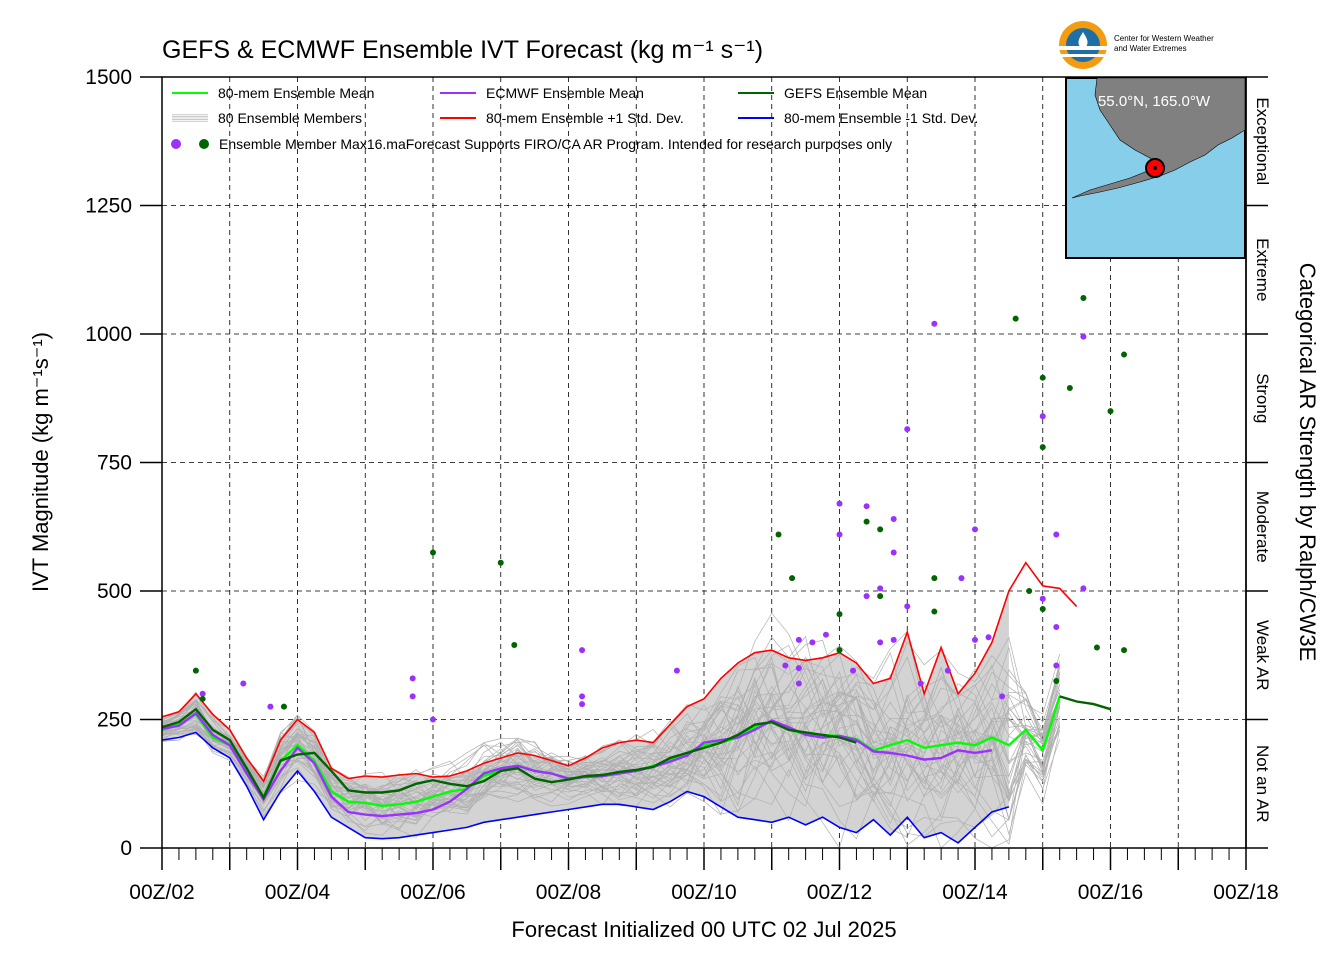 This screenshot has width=1336, height=962. Describe the element at coordinates (432, 892) in the screenshot. I see `x-tick-label: 00Z/06` at that location.